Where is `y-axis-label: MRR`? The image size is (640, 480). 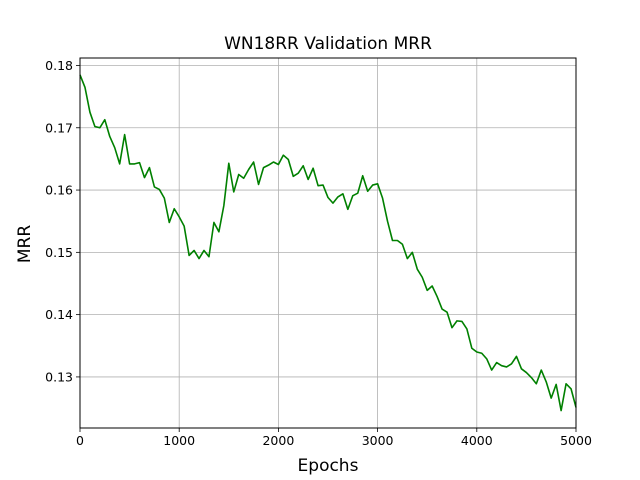
y-axis-label: MRR is located at coordinates (25, 244).